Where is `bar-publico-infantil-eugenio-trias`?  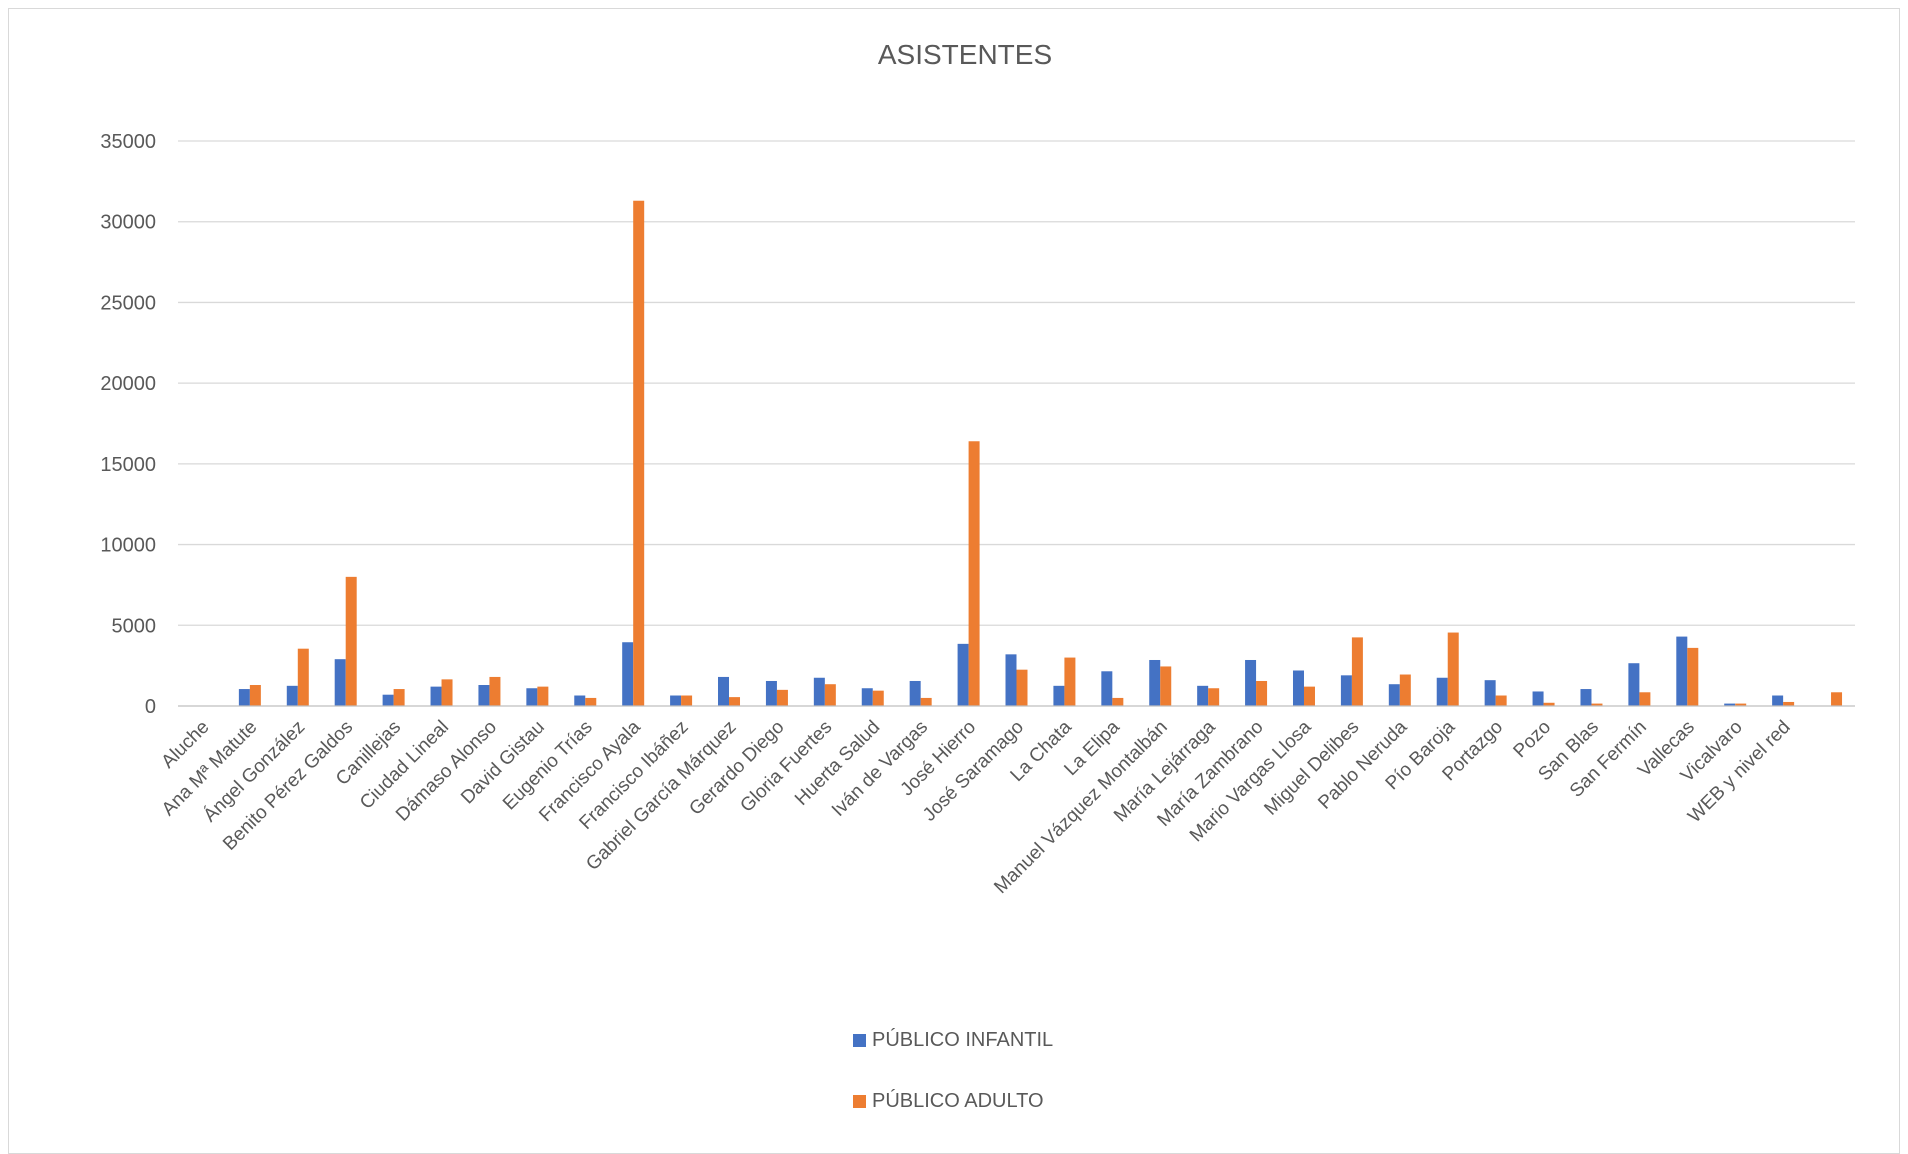
bar-publico-infantil-eugenio-trias is located at coordinates (580, 700).